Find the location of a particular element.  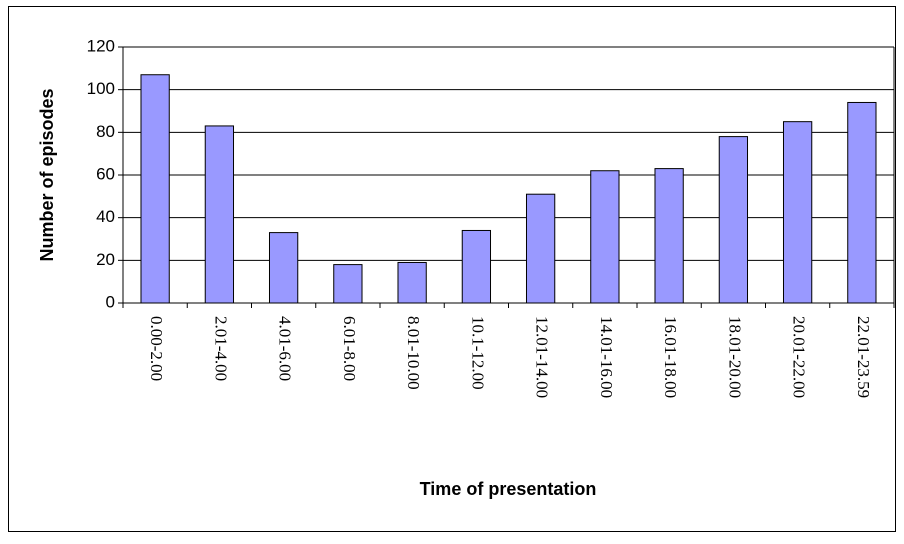

x-tick-label: 16.01-18.00 is located at coordinates (670, 357).